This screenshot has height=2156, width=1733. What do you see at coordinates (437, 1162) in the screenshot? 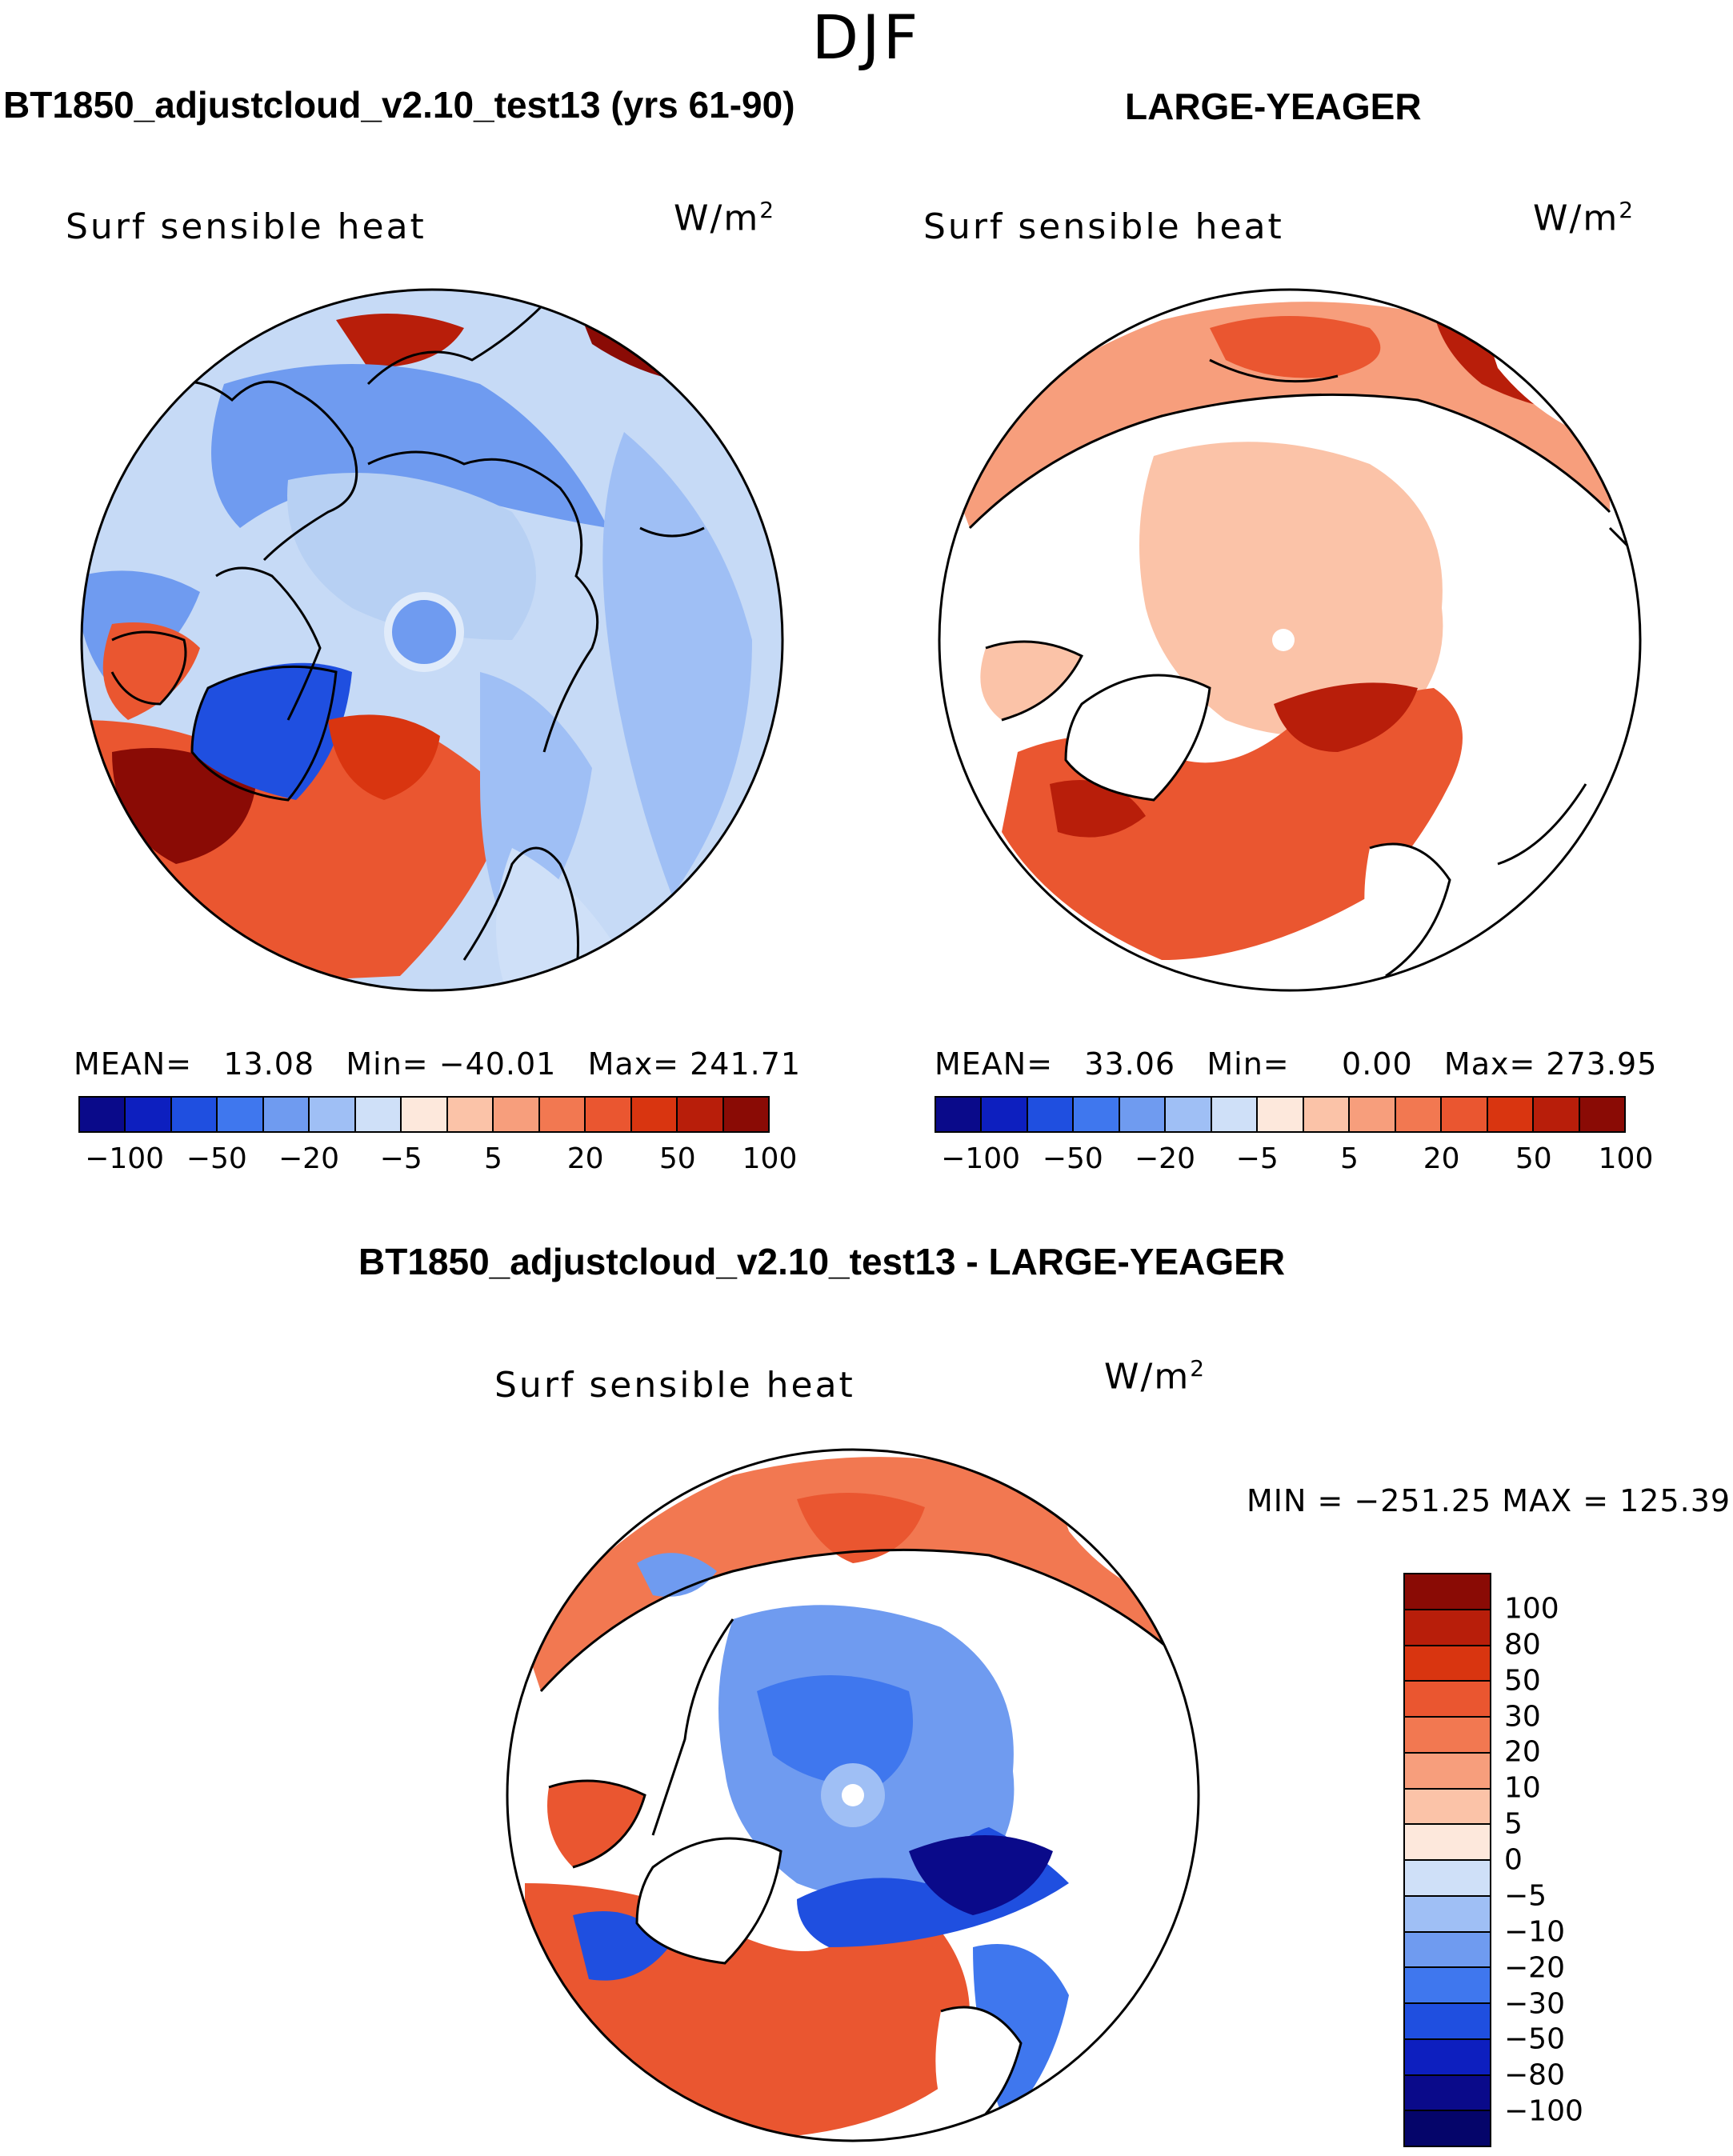
I see `panel-model-colorbar-ticks: −100 −50 −20 −5 5 20 50 100` at bounding box center [437, 1162].